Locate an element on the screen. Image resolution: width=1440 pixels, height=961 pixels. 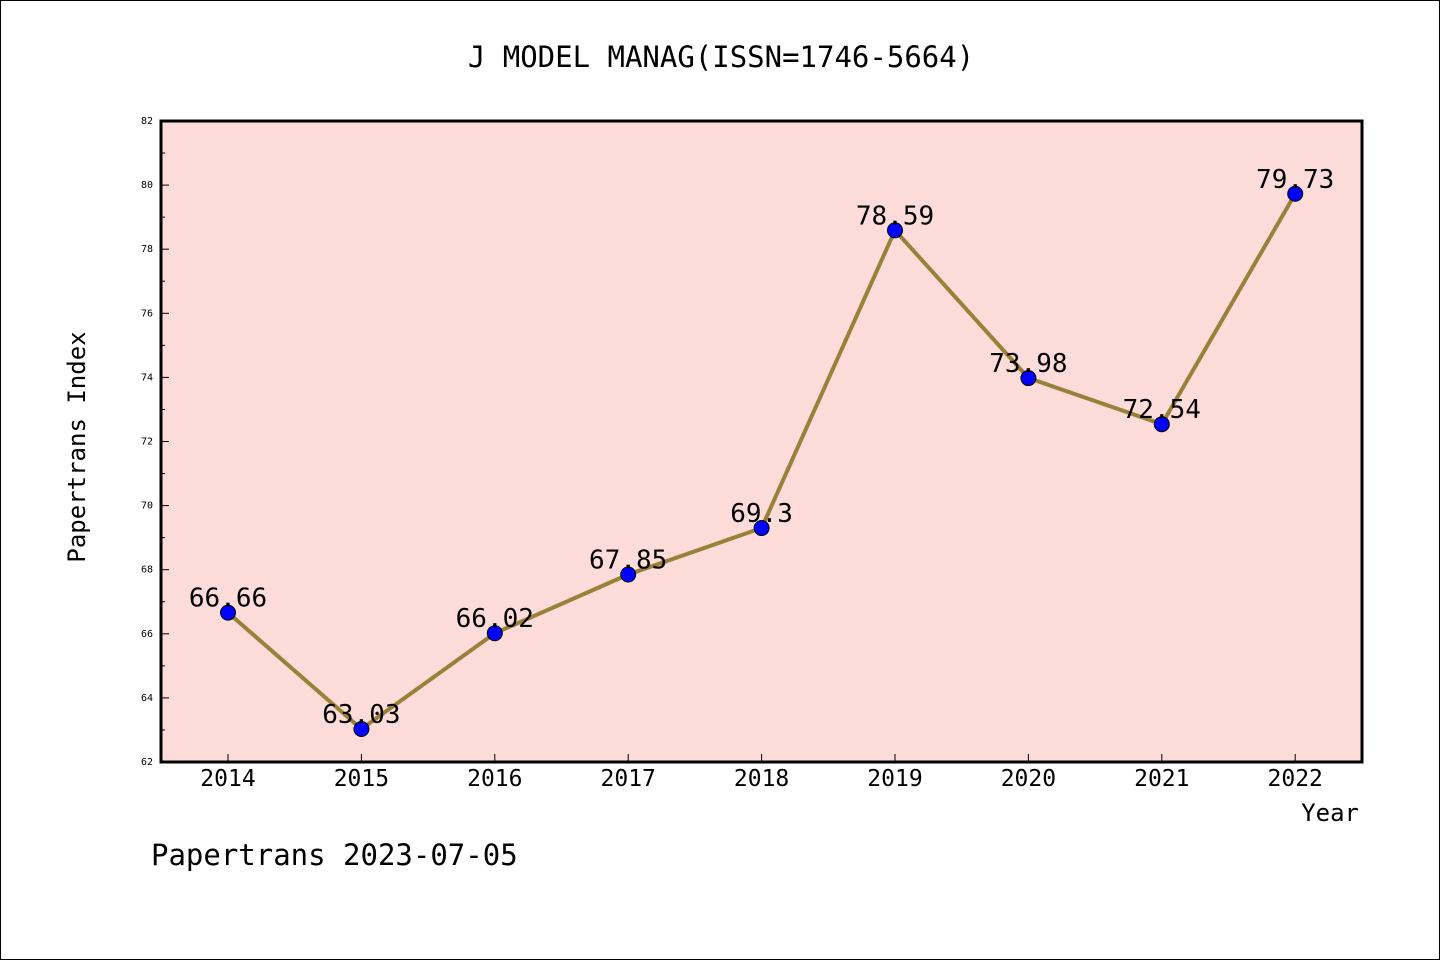
y-tick-label: 64 is located at coordinates (147, 698).